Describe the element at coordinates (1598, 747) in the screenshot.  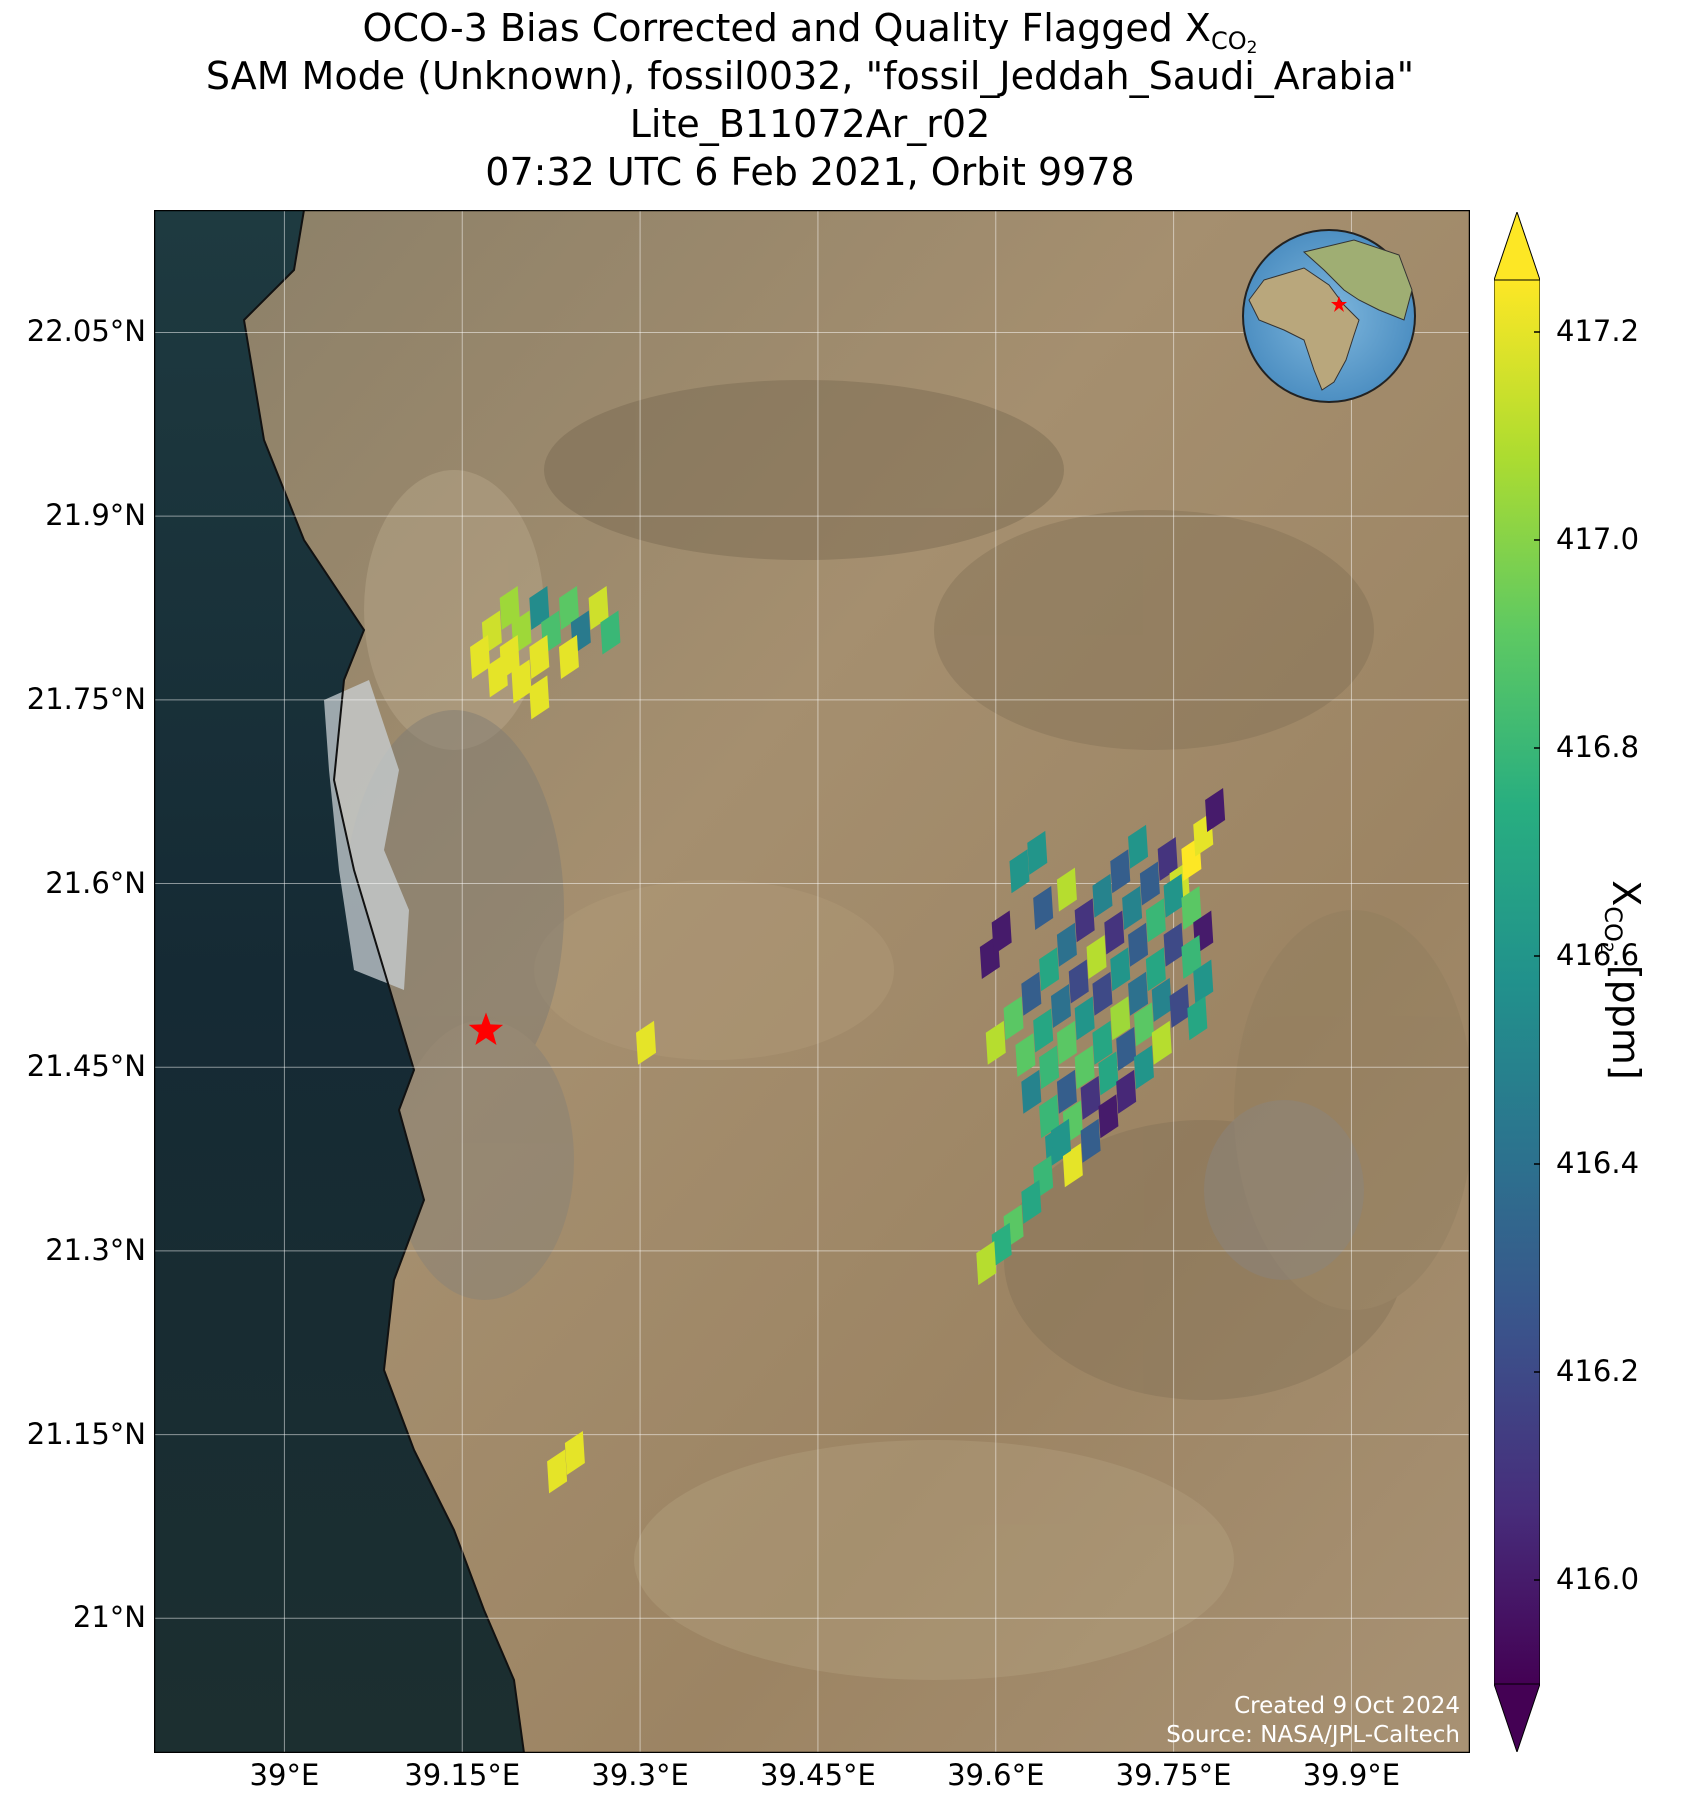
I see `colorbar-tick-label: 416.8` at that location.